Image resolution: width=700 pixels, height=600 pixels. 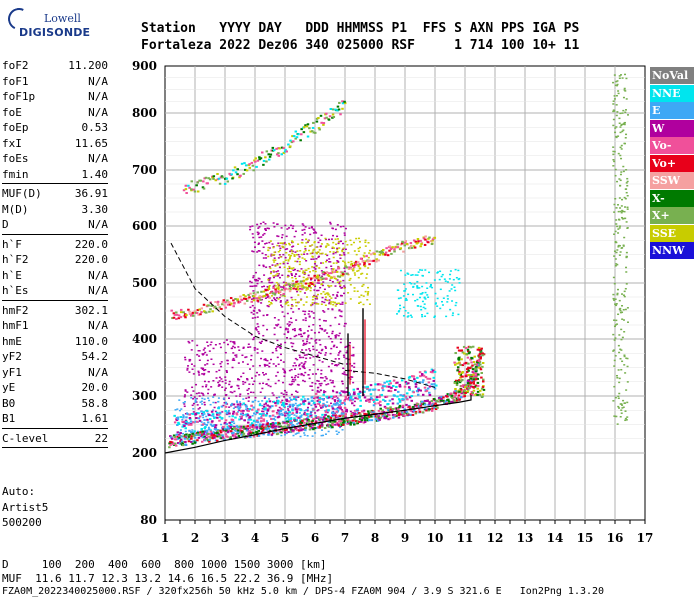 What do you see at coordinates (15, 209) in the screenshot?
I see `param-label: M(D)` at bounding box center [15, 209].